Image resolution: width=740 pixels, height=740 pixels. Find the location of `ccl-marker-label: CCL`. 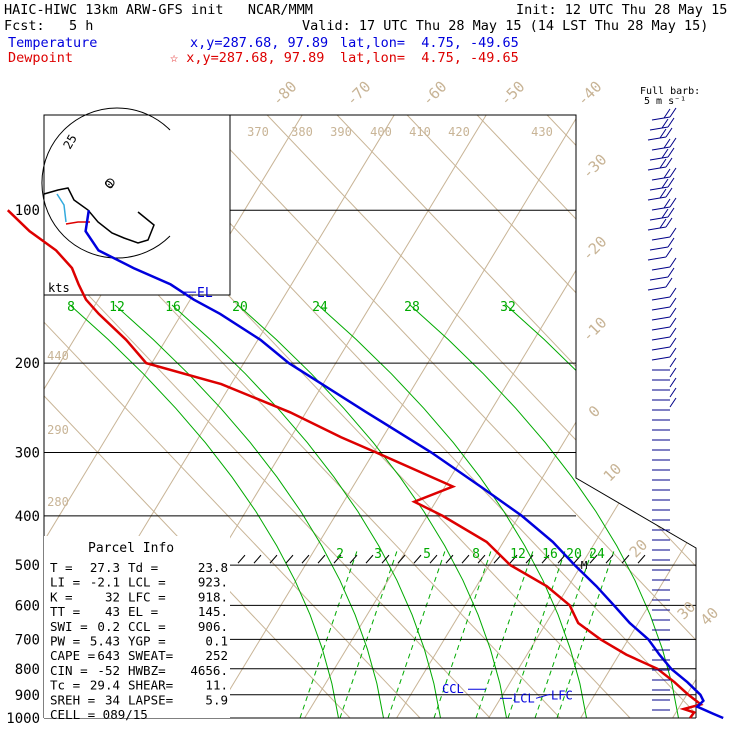

ccl-marker-label: CCL is located at coordinates (453, 689).